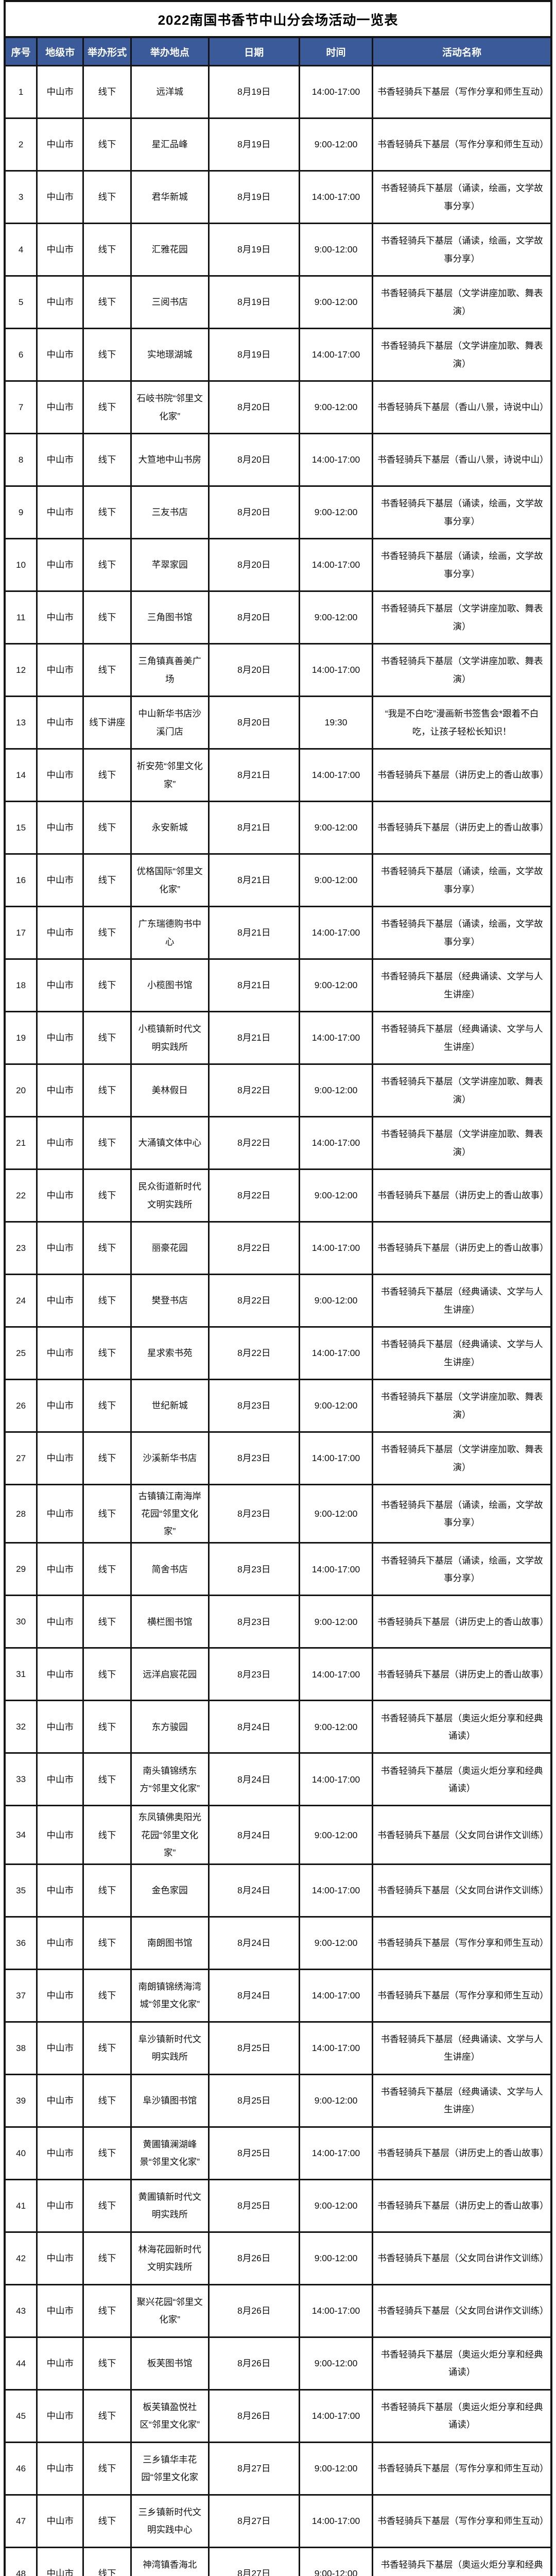 This screenshot has width=556, height=2576. What do you see at coordinates (170, 985) in the screenshot?
I see `cell-location: 小榄图书馆` at bounding box center [170, 985].